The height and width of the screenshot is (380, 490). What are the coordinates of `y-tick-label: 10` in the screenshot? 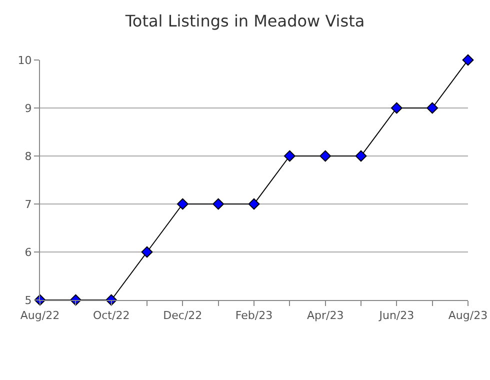 It's located at (25, 60).